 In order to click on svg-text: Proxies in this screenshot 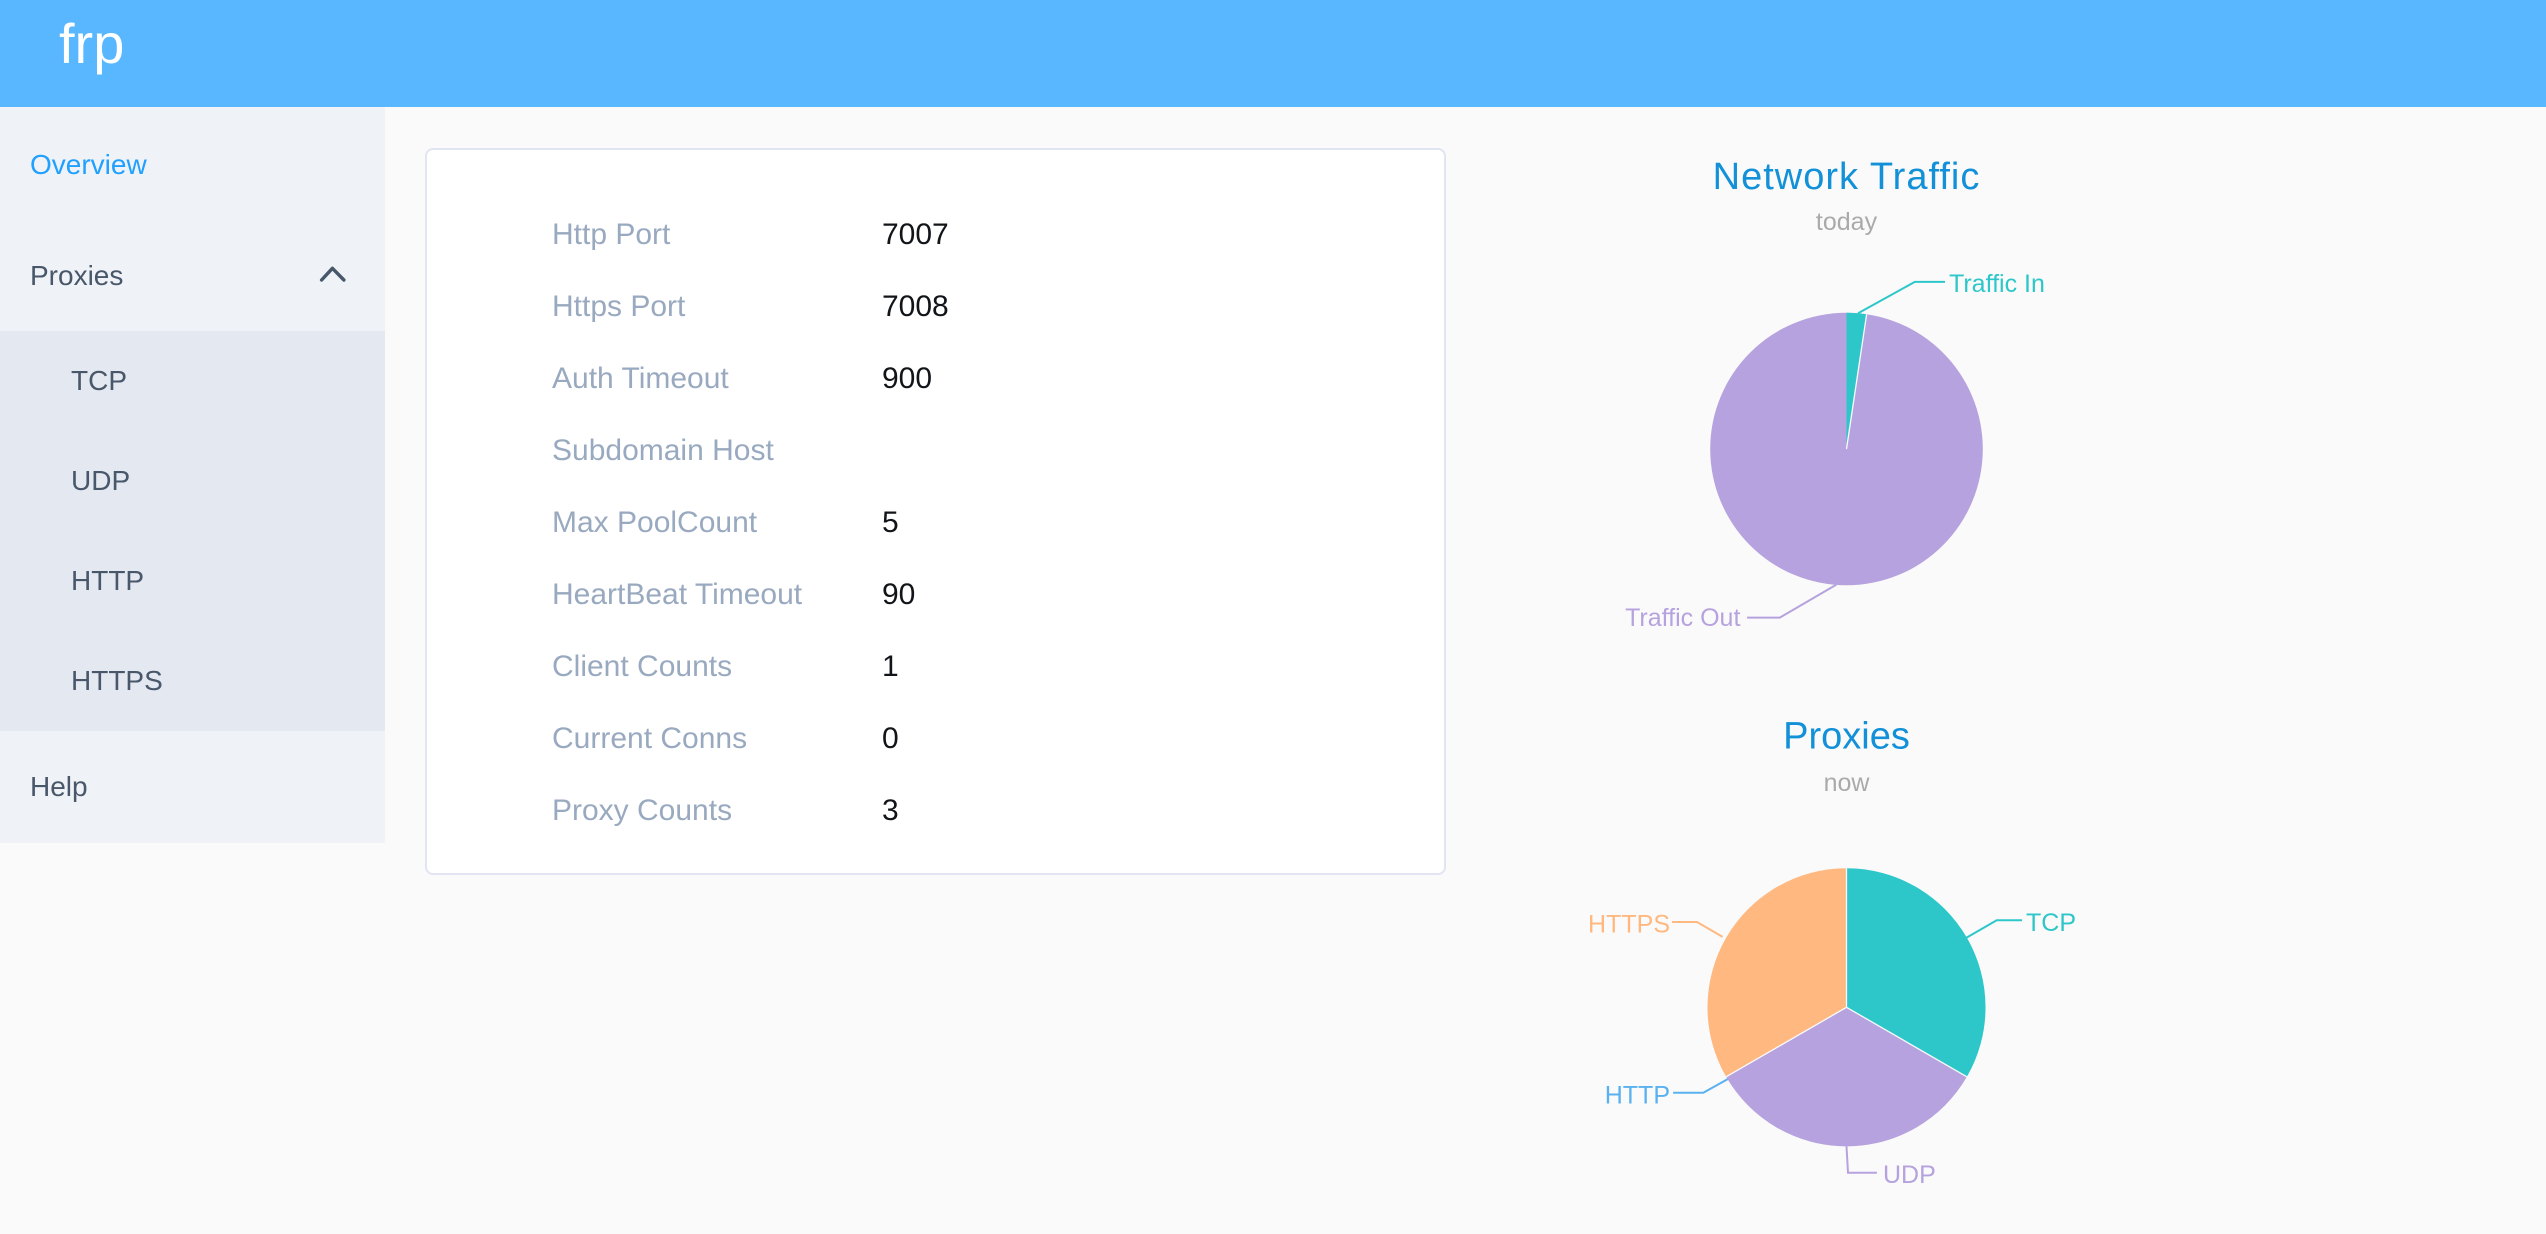, I will do `click(1846, 737)`.